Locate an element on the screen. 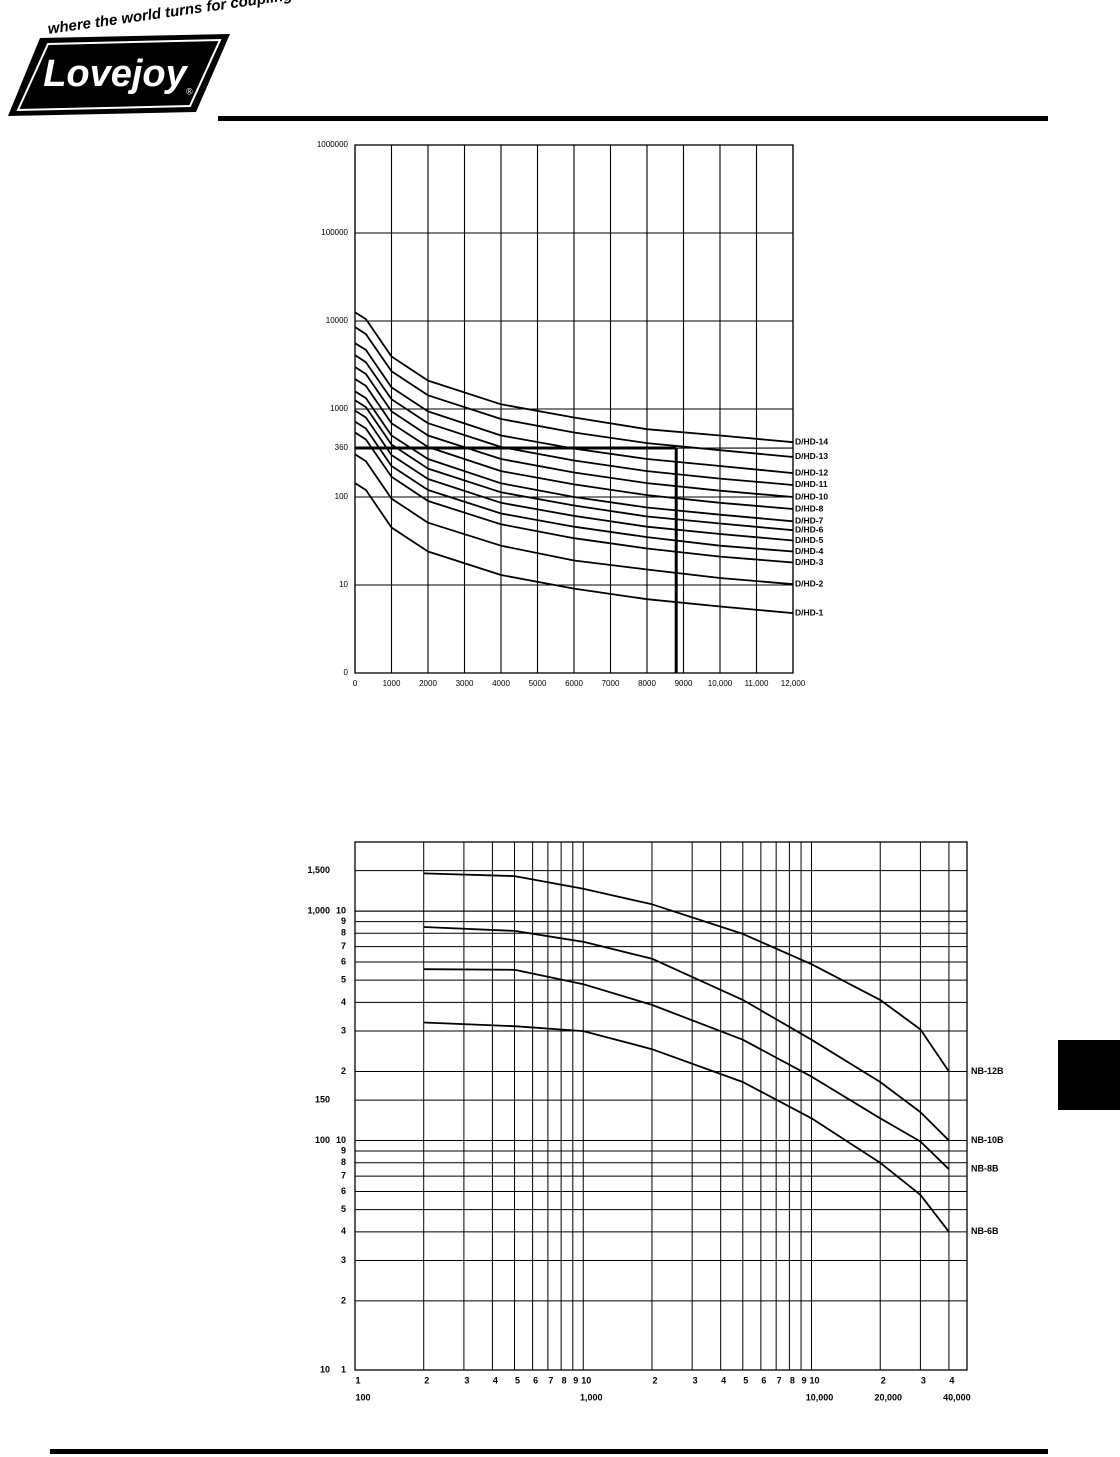 The image size is (1120, 1457). plot-frame is located at coordinates (574, 409).